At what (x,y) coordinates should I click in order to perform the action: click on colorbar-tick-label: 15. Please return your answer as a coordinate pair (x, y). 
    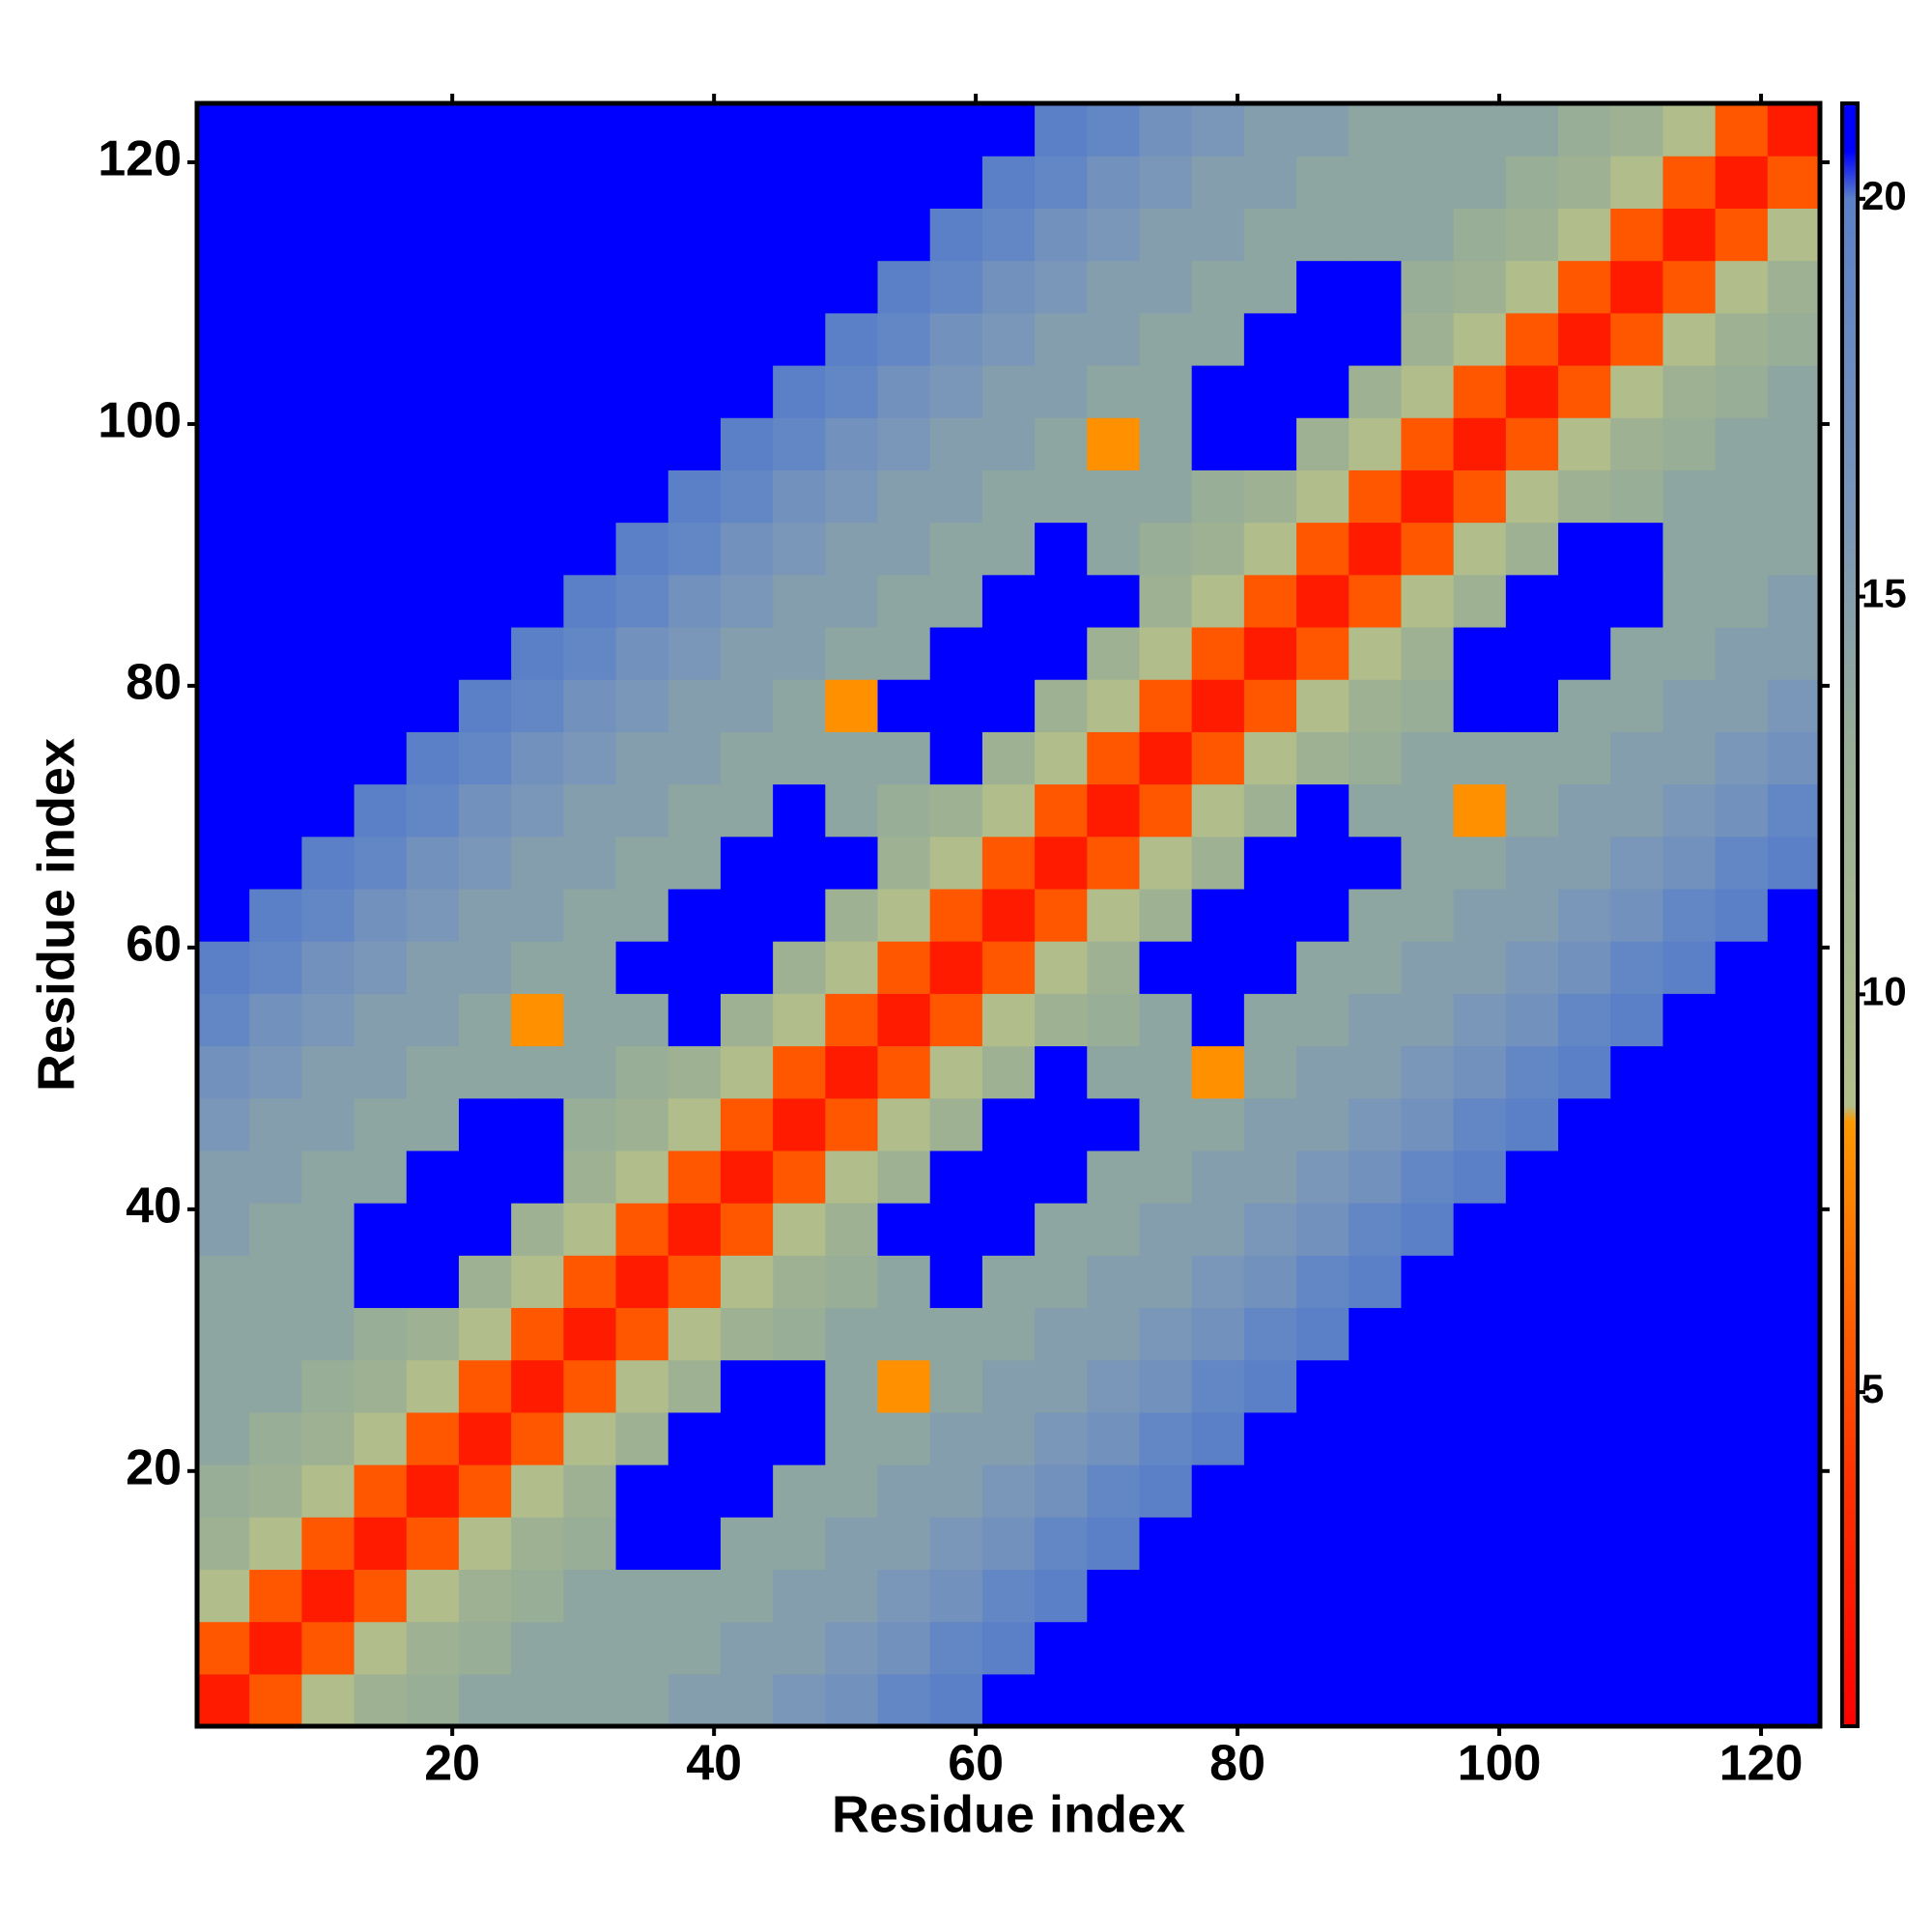
    Looking at the image, I should click on (1884, 593).